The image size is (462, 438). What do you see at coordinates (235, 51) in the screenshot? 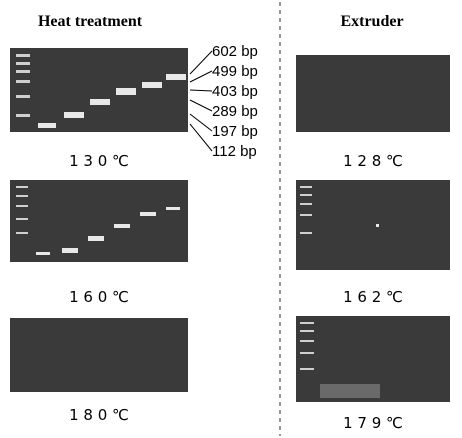
I see `marker-label: 602 bp` at bounding box center [235, 51].